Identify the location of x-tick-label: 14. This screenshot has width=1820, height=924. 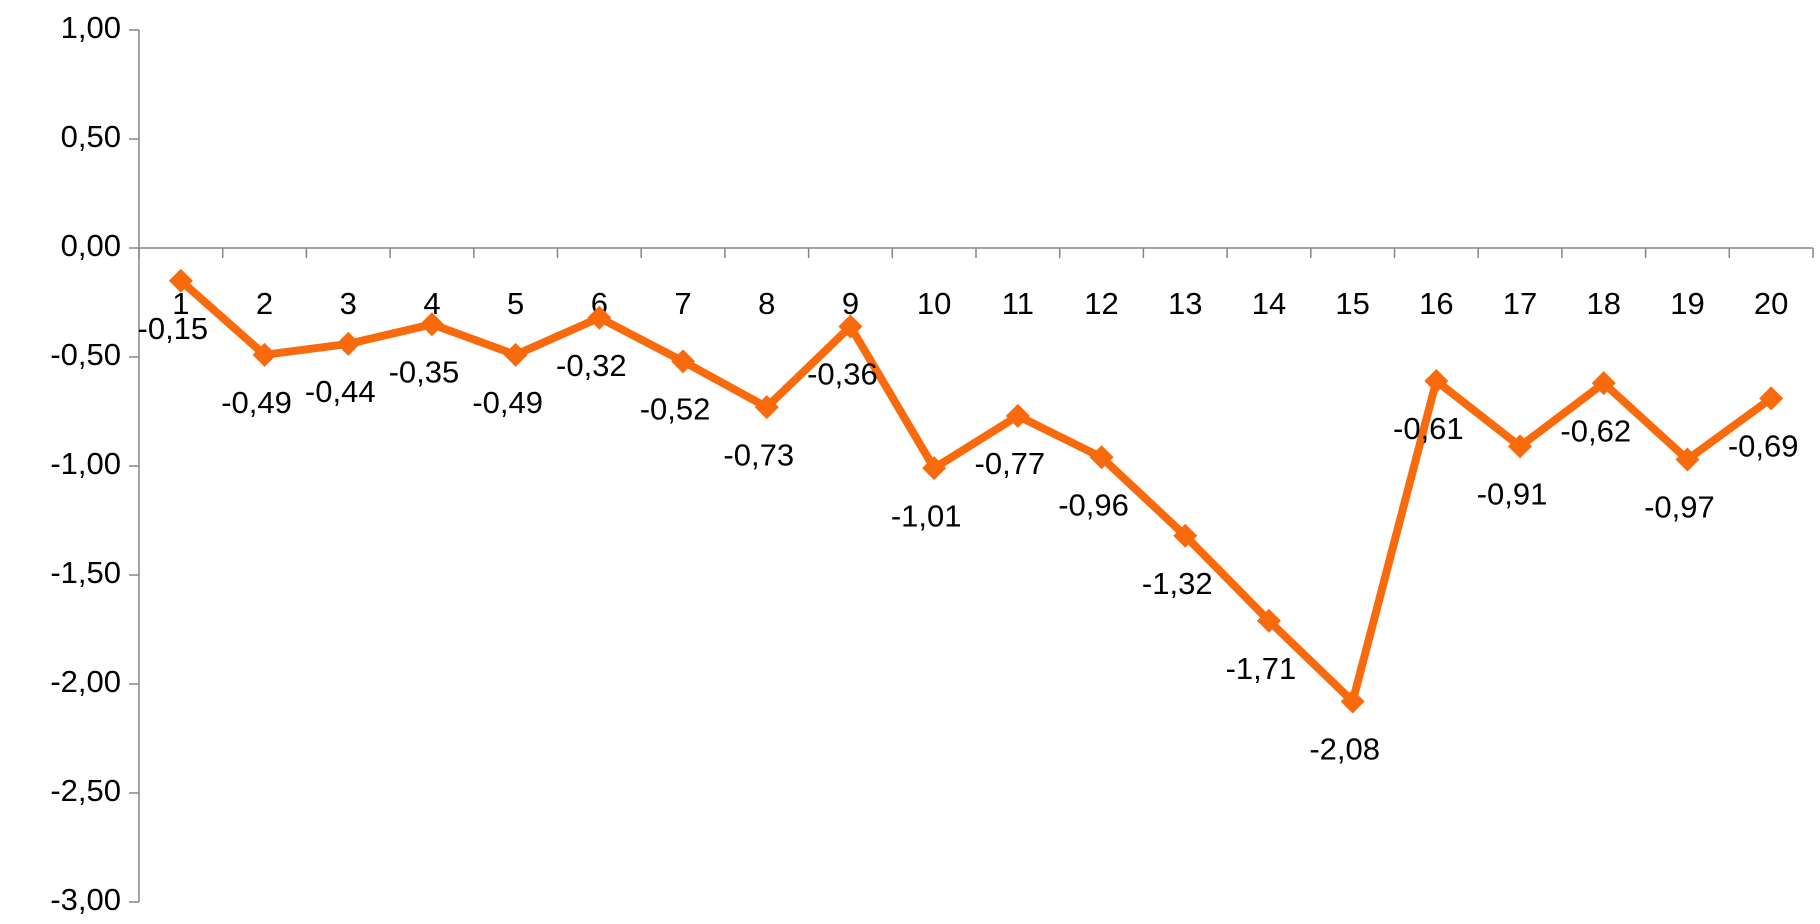
(1269, 303).